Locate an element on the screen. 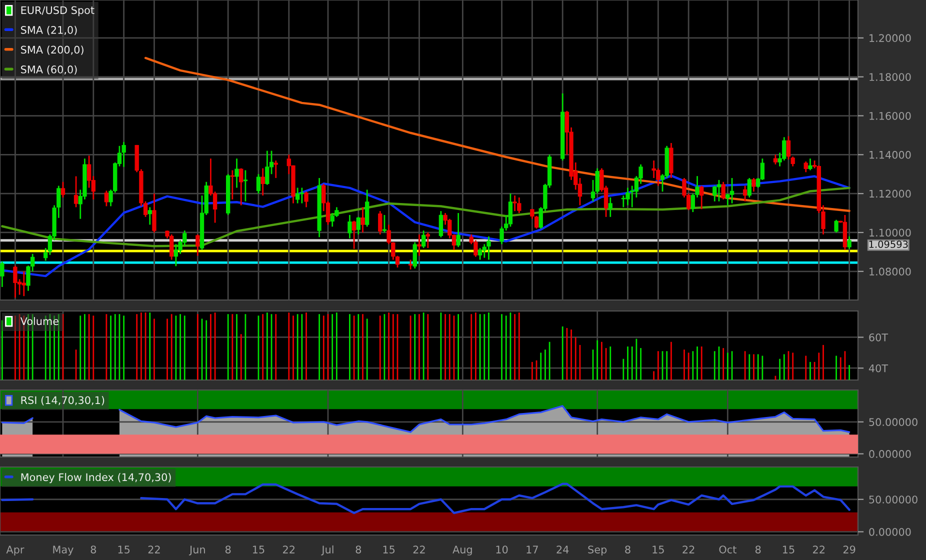  x-tick-label: Jun is located at coordinates (196, 551).